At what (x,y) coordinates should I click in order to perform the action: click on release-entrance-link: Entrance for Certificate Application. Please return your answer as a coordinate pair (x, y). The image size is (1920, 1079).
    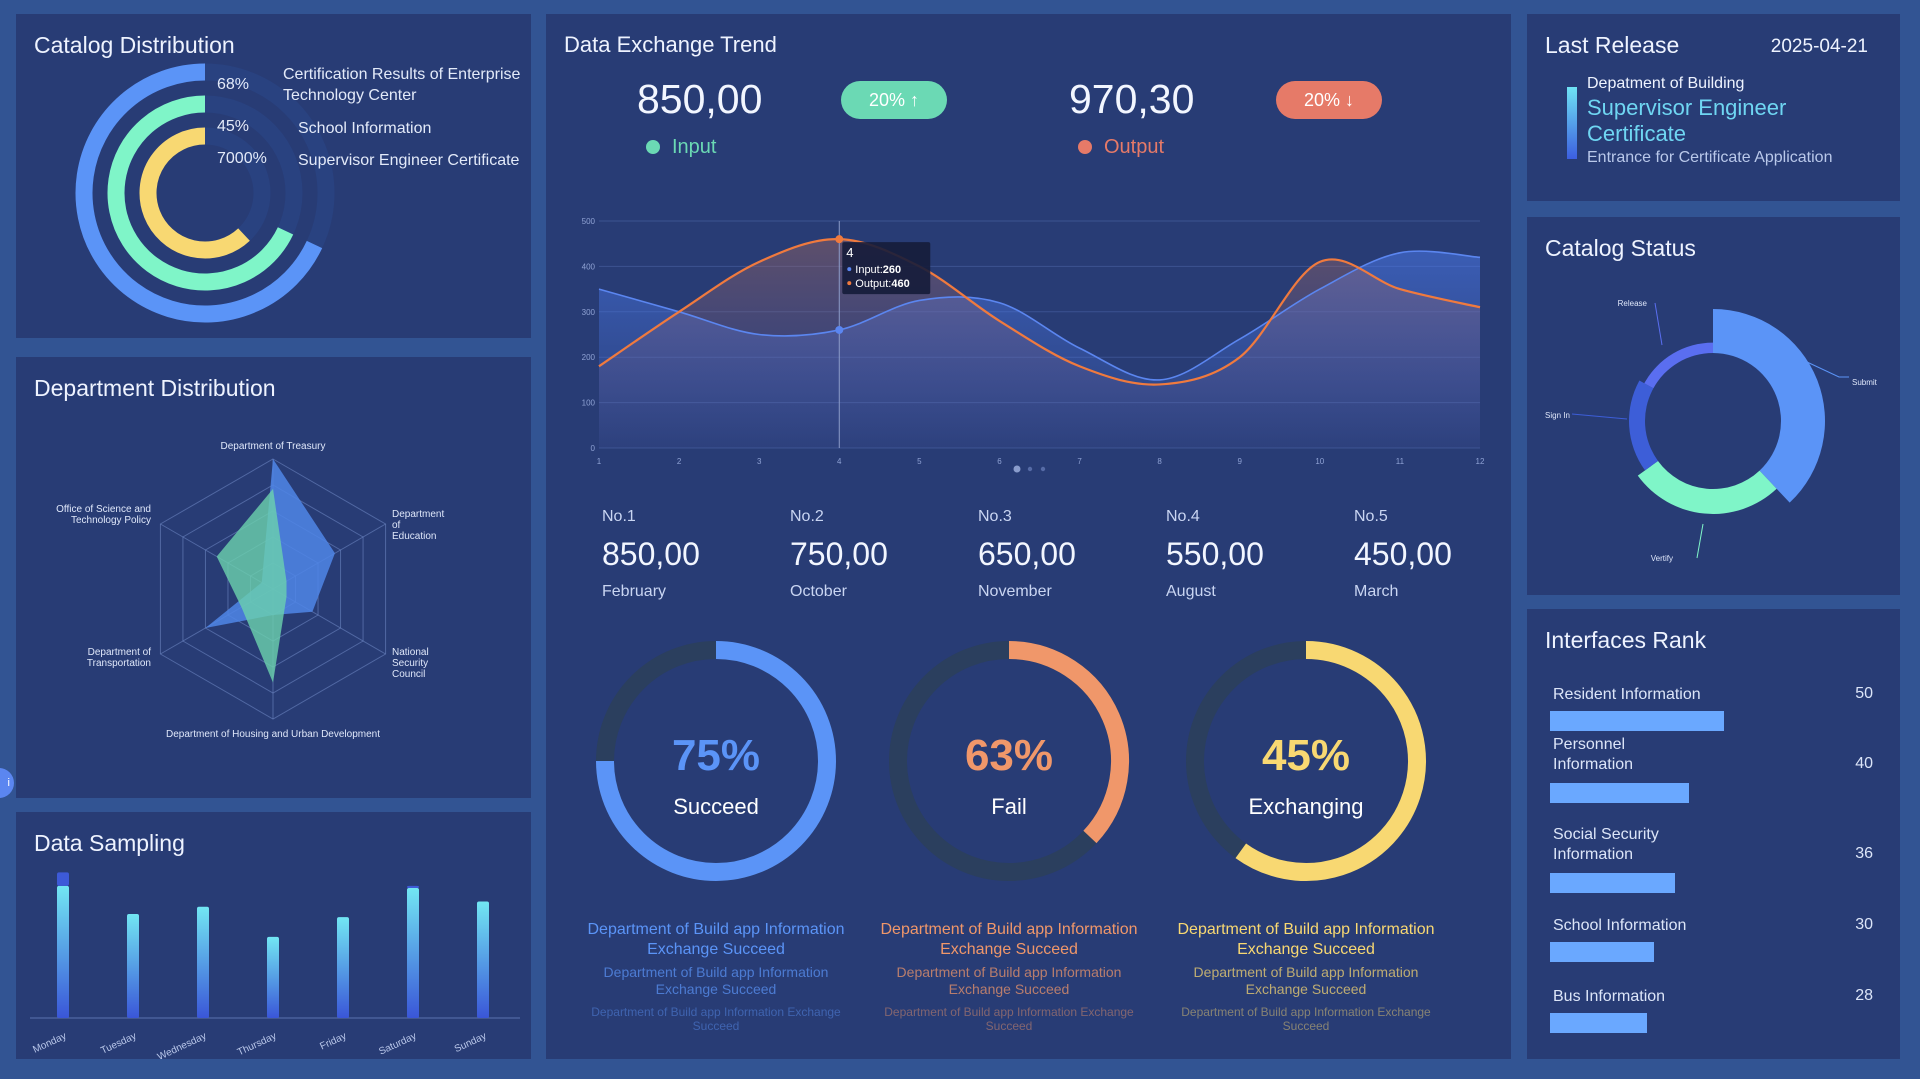
    Looking at the image, I should click on (1710, 157).